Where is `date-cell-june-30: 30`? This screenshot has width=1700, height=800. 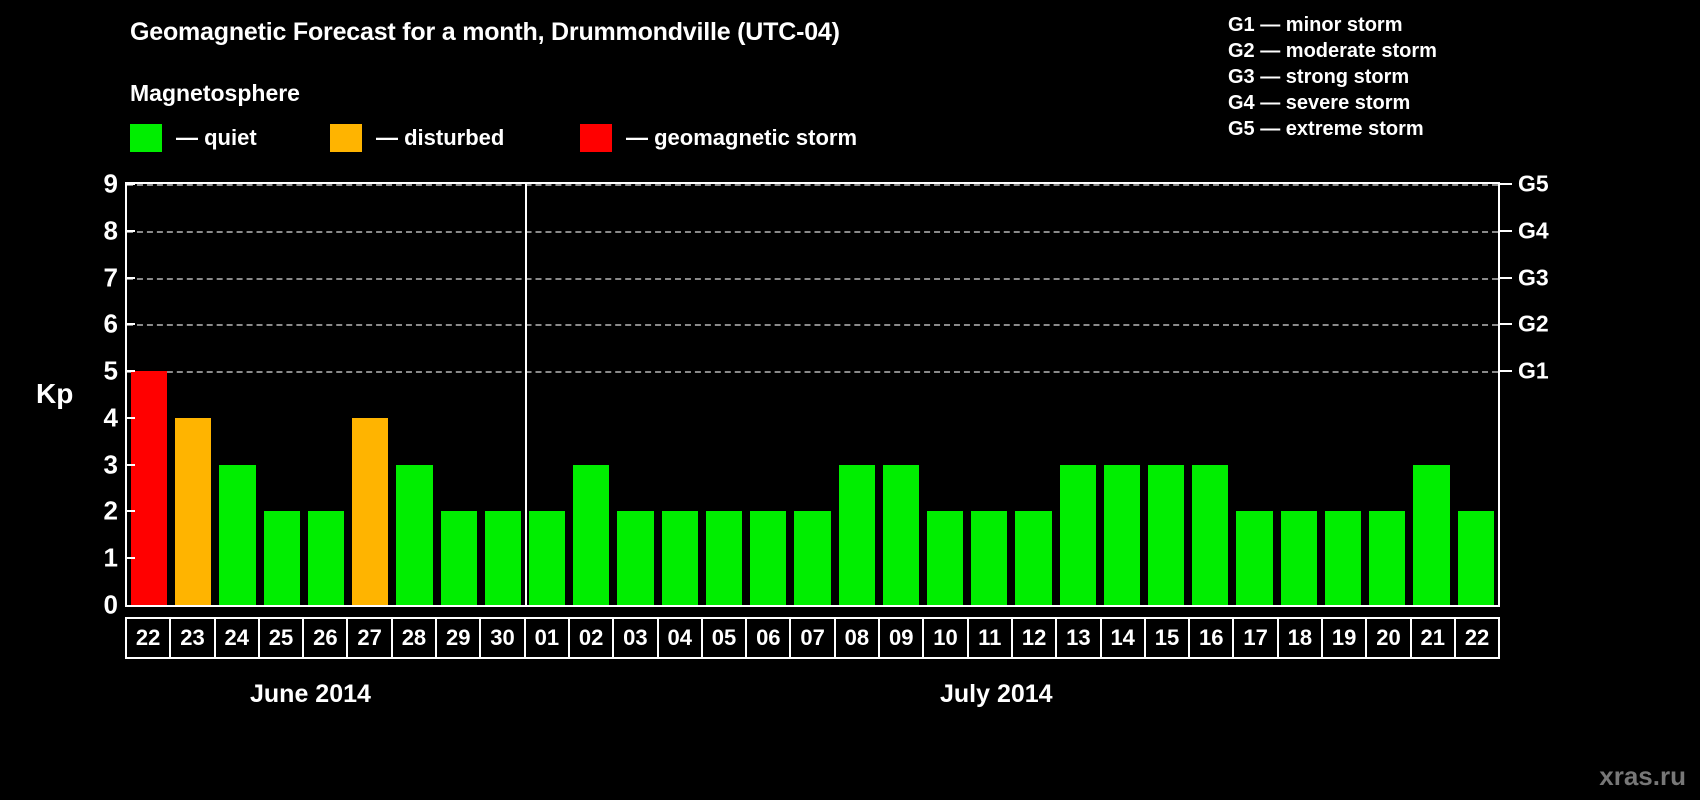 date-cell-june-30: 30 is located at coordinates (503, 638).